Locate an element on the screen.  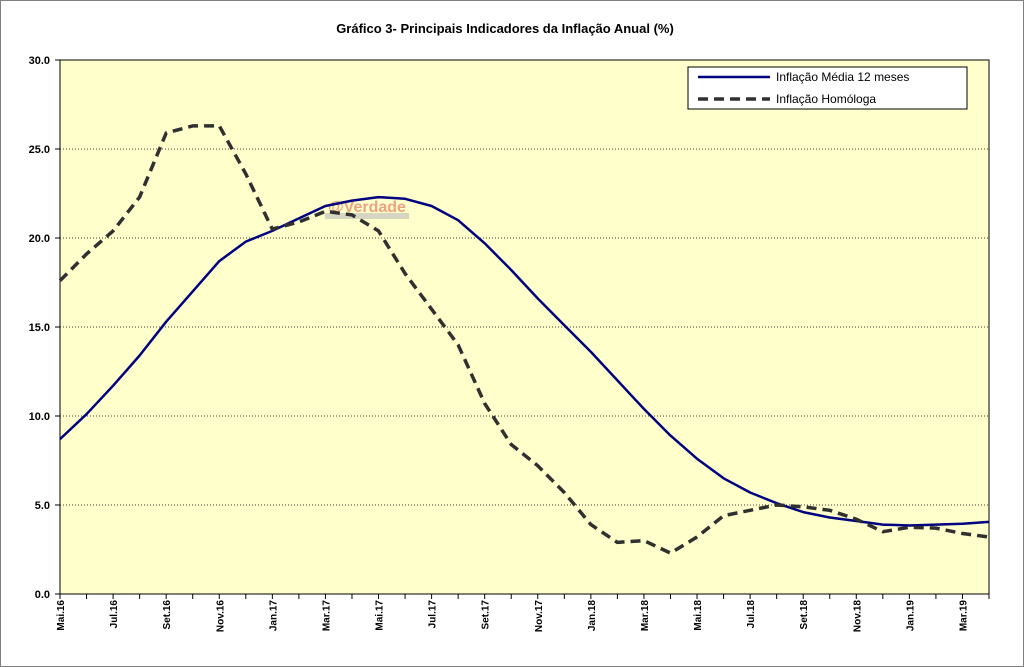
x-tick-label: Mar.19 is located at coordinates (963, 616).